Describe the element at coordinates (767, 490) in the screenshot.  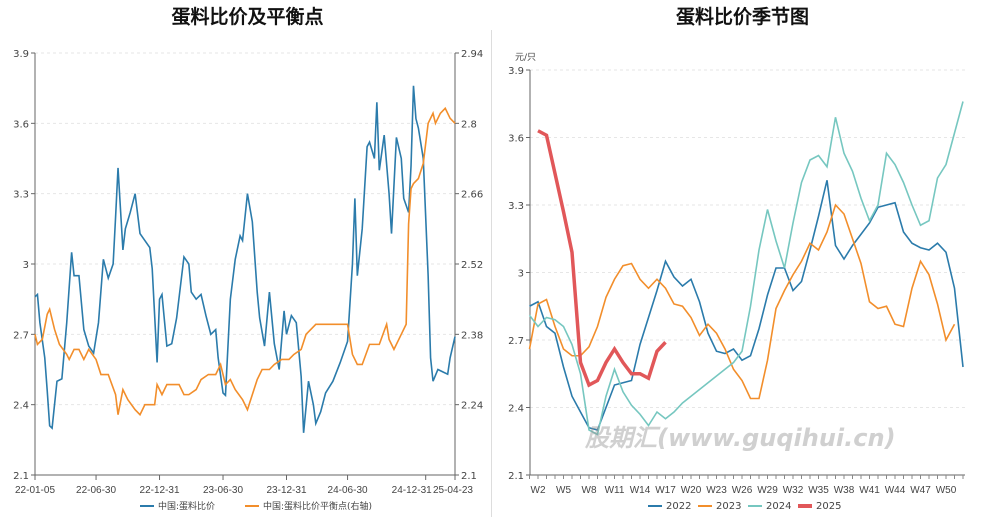
I see `x-tick-label: W29` at that location.